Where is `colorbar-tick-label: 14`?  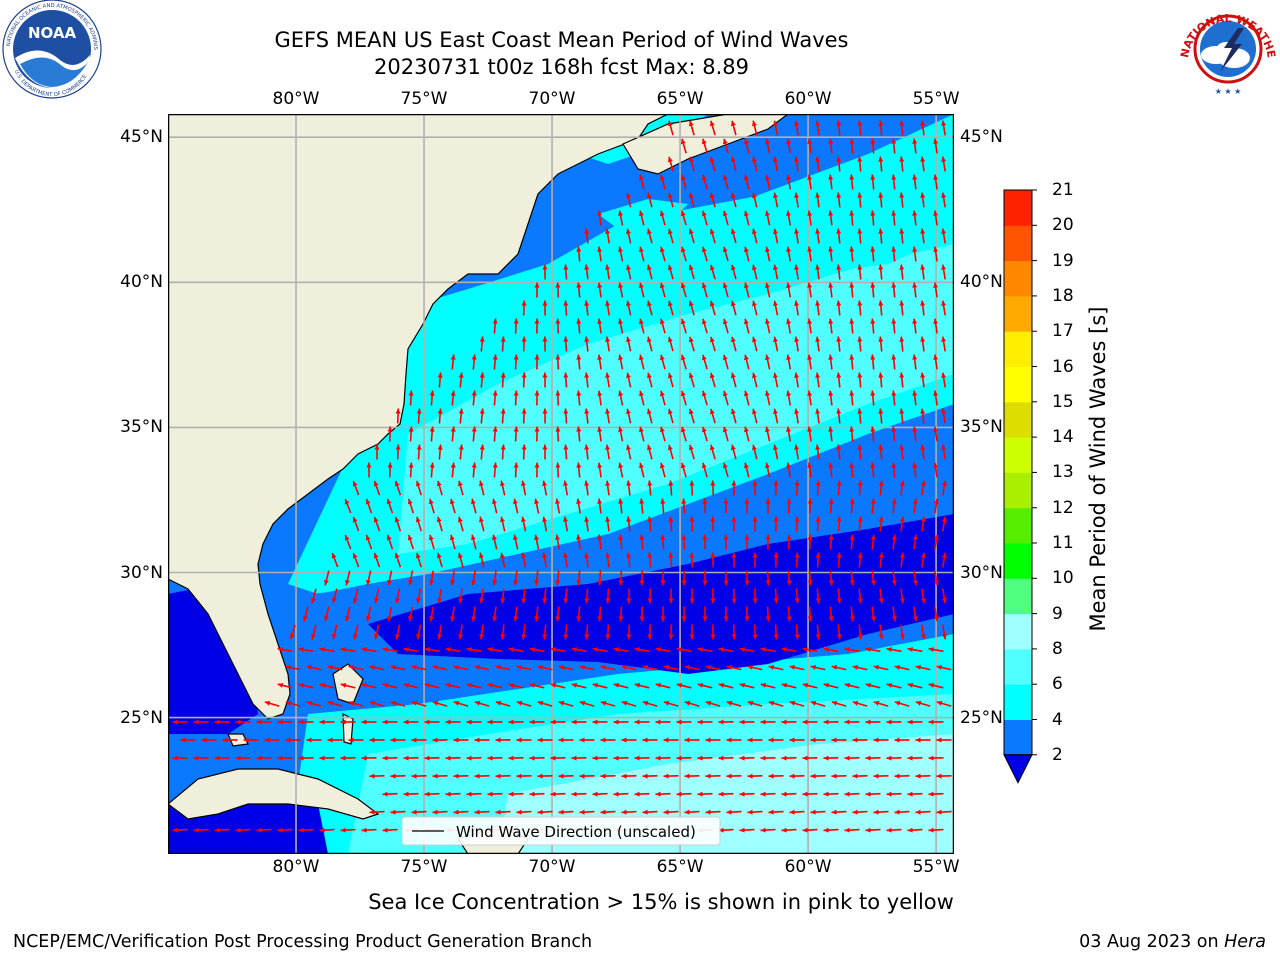 colorbar-tick-label: 14 is located at coordinates (1063, 437).